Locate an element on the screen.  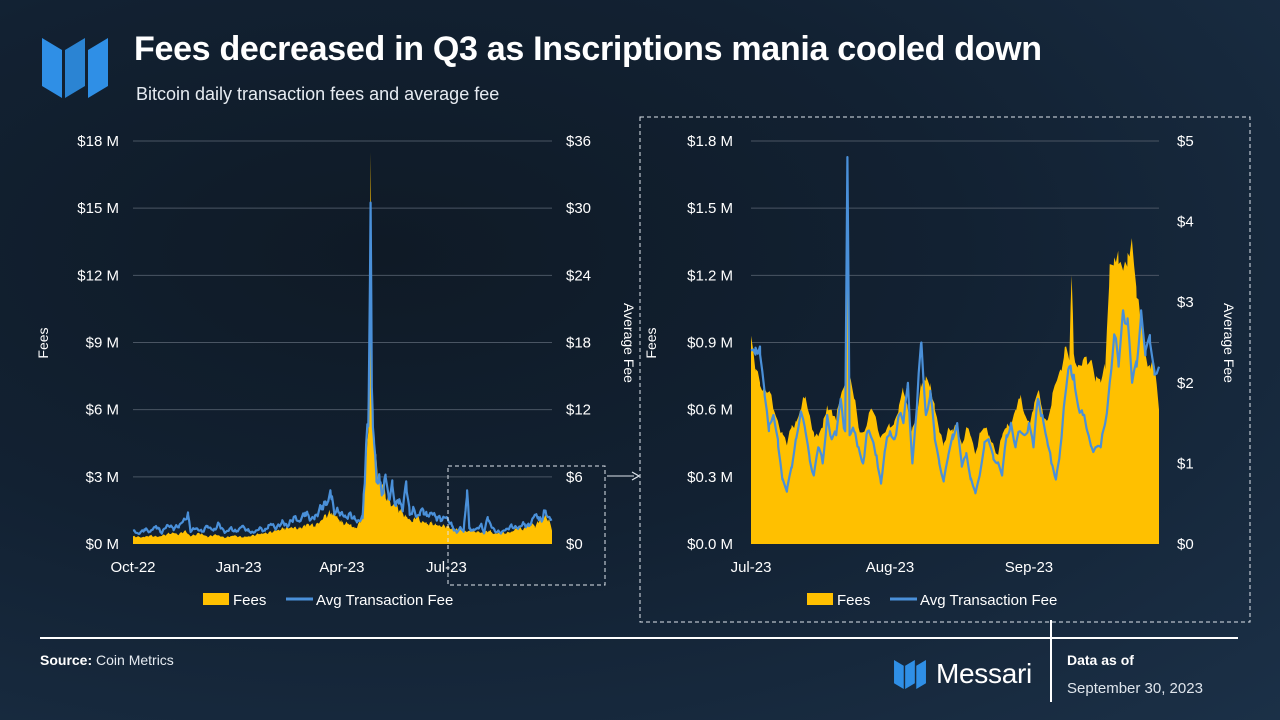
y2-tick-label: $1 is located at coordinates (1185, 463).